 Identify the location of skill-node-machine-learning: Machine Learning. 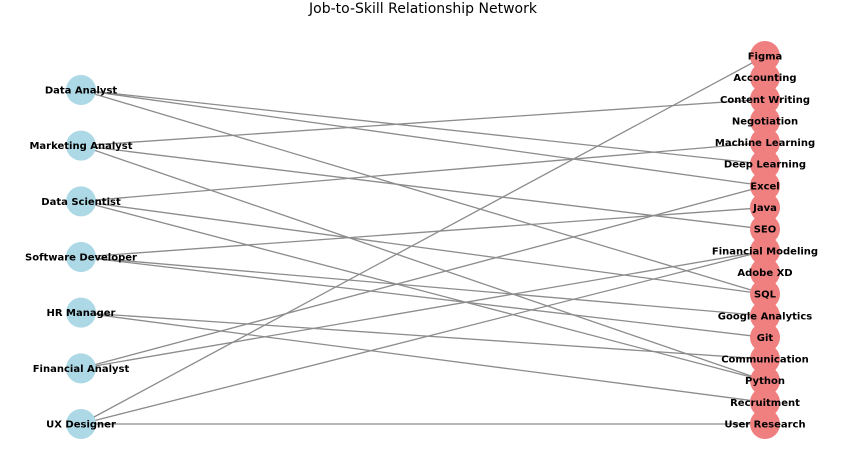
(765, 142).